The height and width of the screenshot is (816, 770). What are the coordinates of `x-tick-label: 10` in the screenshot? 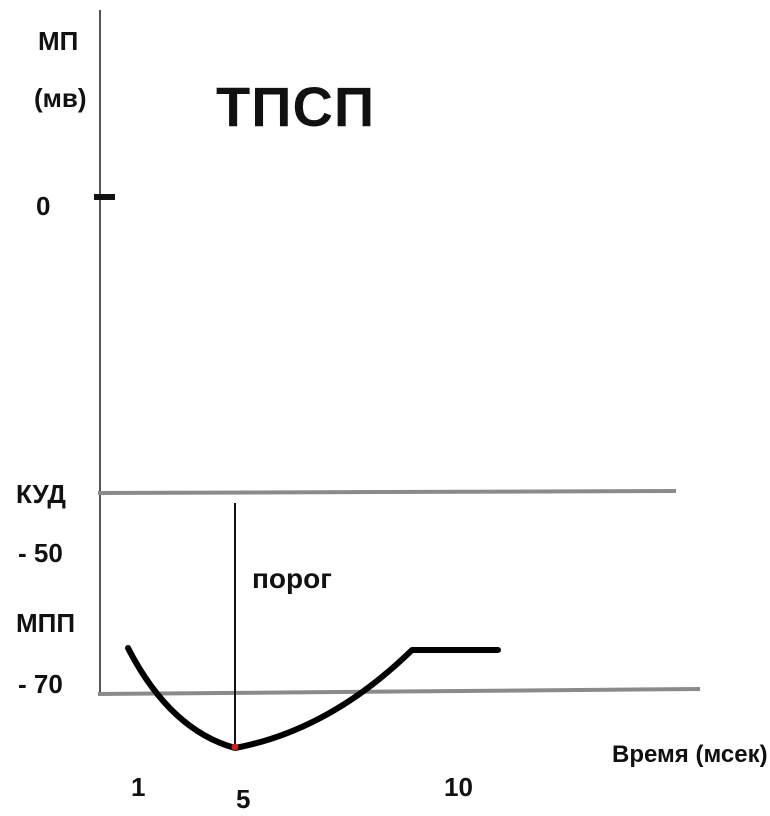 It's located at (458, 787).